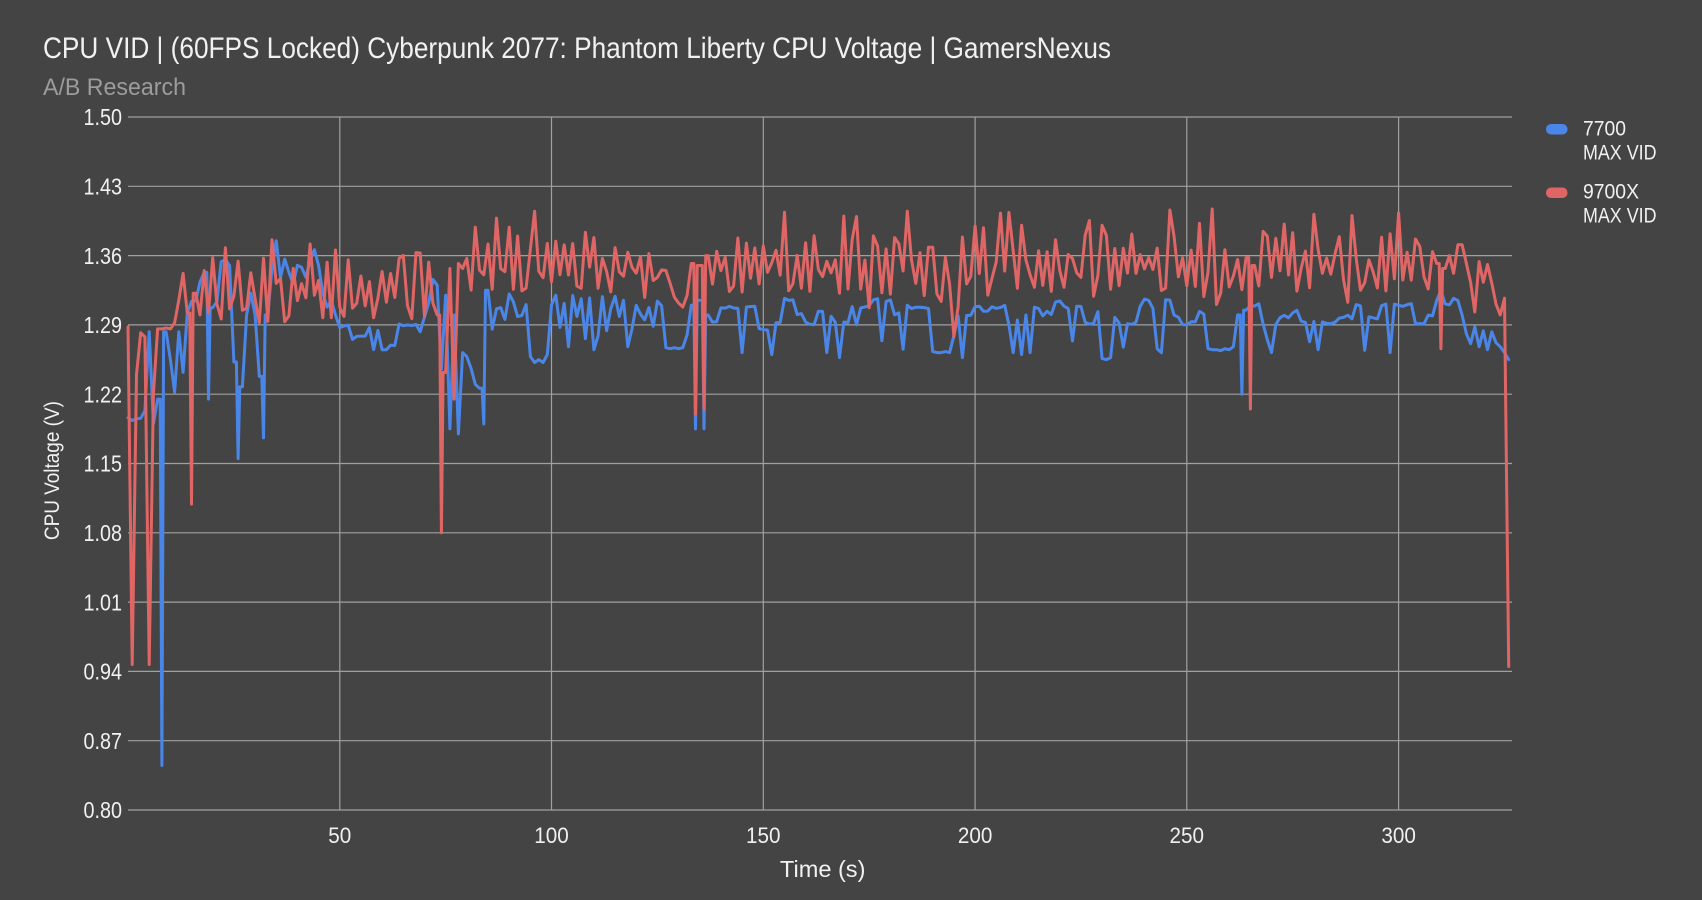 The image size is (1702, 900). What do you see at coordinates (103, 187) in the screenshot?
I see `svg-text: 1.43` at bounding box center [103, 187].